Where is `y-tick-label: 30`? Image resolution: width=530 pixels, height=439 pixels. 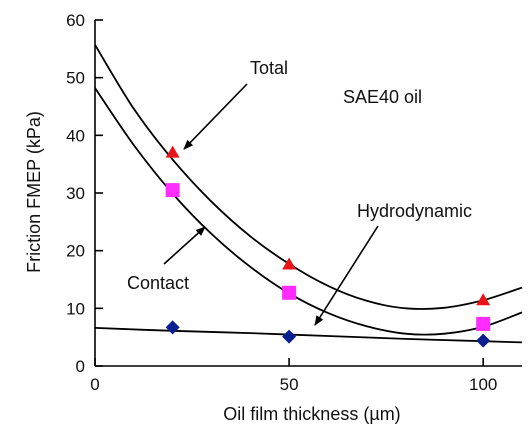
y-tick-label: 30 is located at coordinates (75, 193).